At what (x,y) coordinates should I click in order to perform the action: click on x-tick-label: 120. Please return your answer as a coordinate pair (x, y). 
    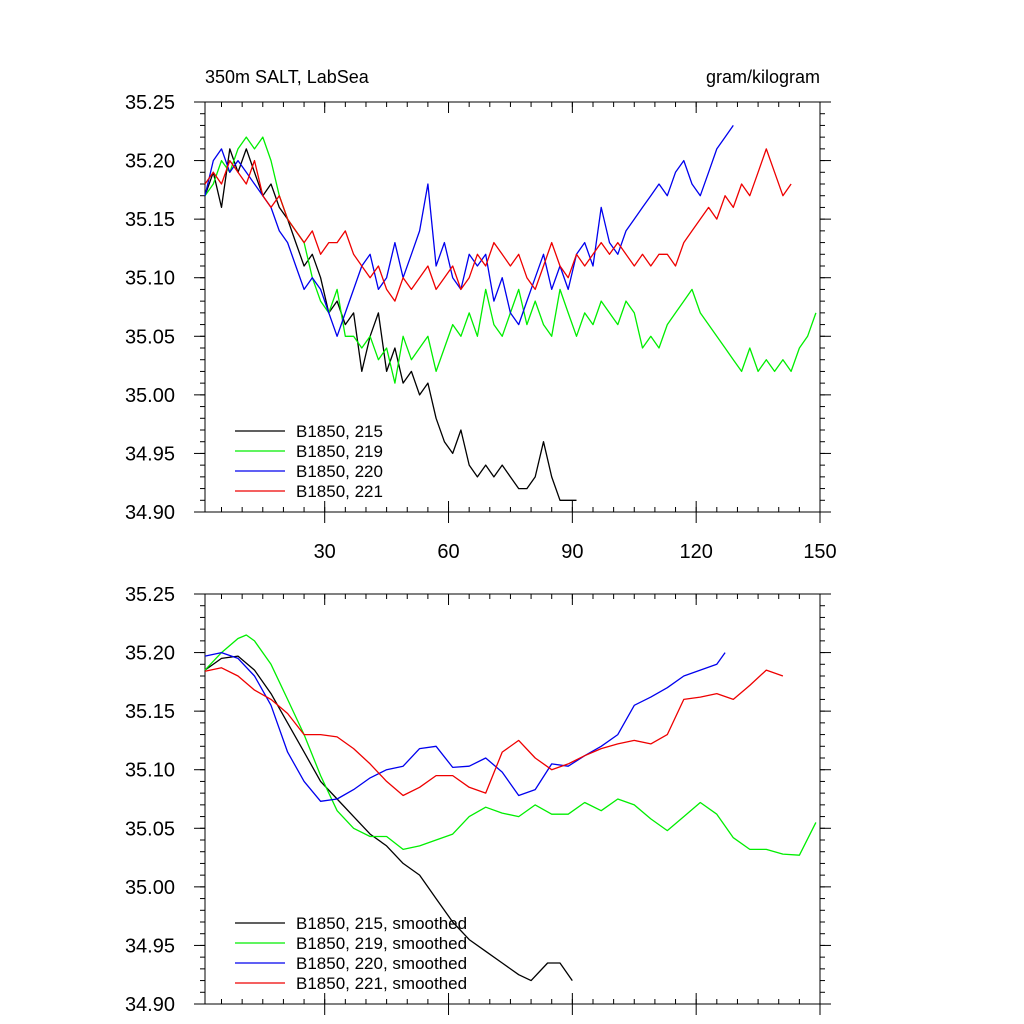
    Looking at the image, I should click on (695, 552).